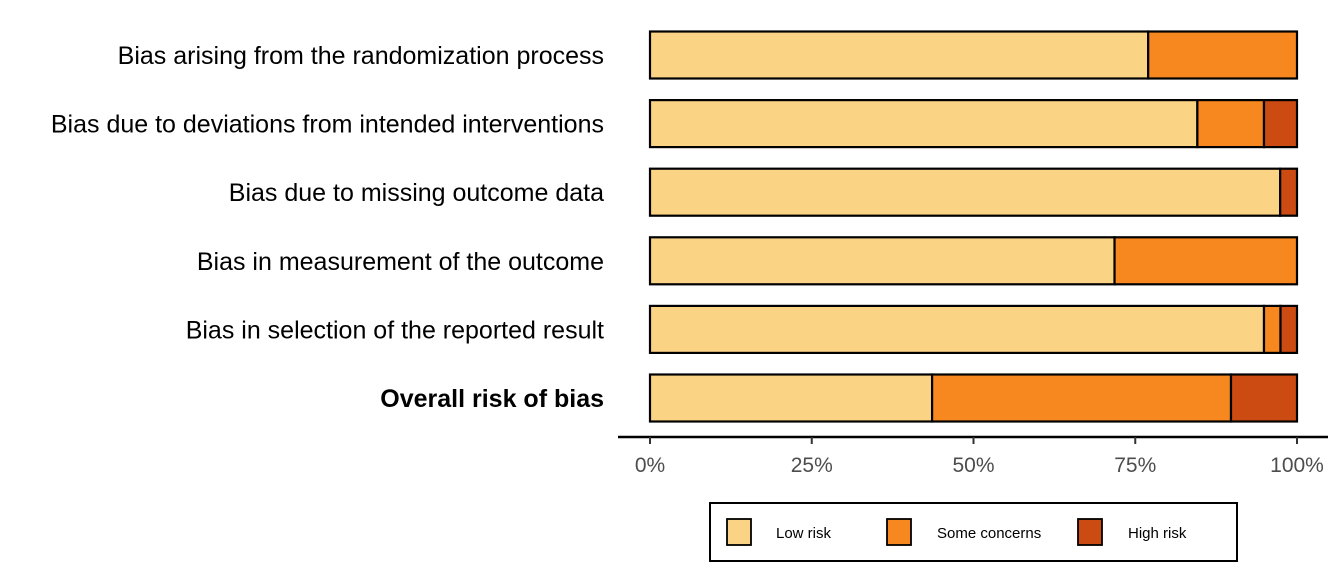  Describe the element at coordinates (812, 465) in the screenshot. I see `x-tick-label-1: 25%` at that location.